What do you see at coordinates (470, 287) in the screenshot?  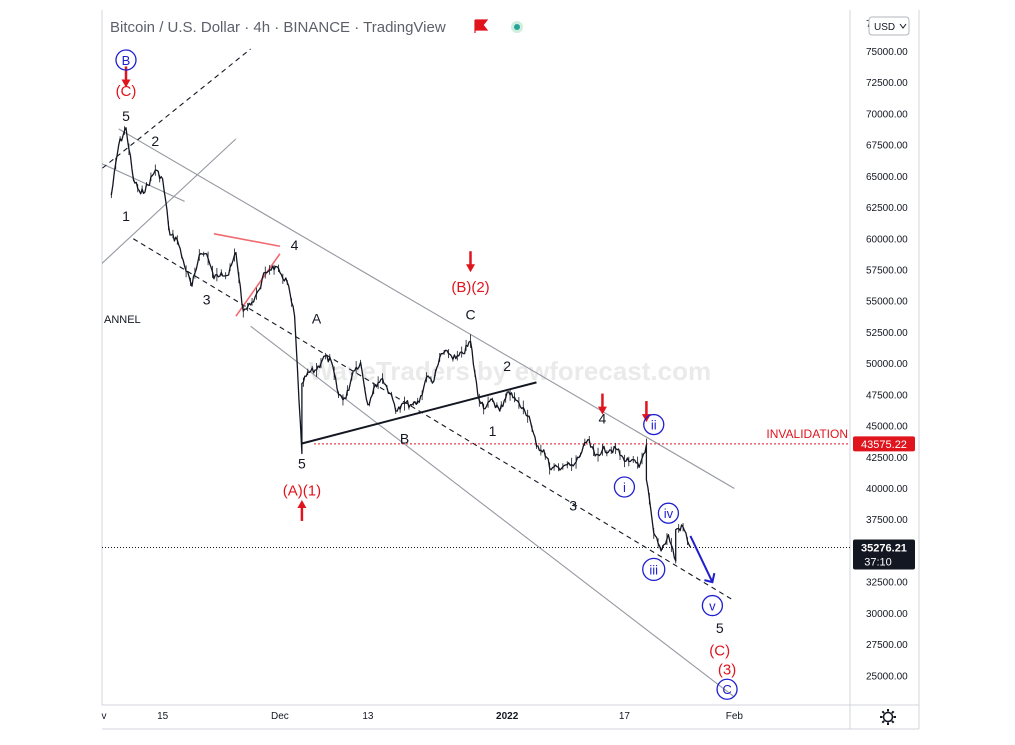 I see `wave-label: (B)(2)` at bounding box center [470, 287].